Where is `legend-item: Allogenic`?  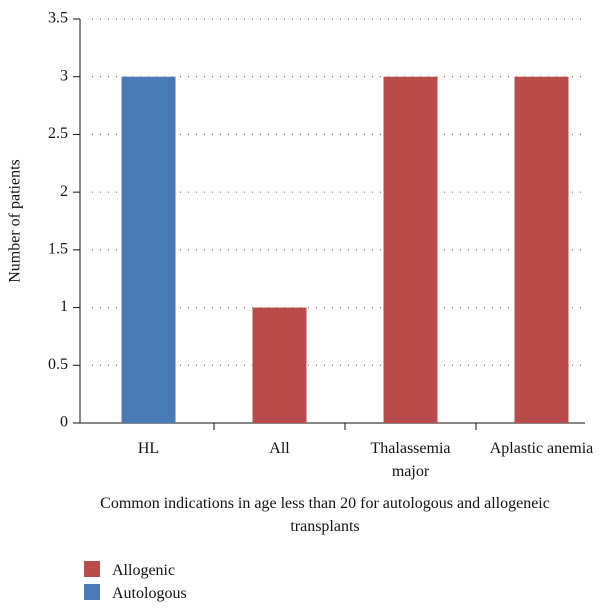 legend-item: Allogenic is located at coordinates (129, 571).